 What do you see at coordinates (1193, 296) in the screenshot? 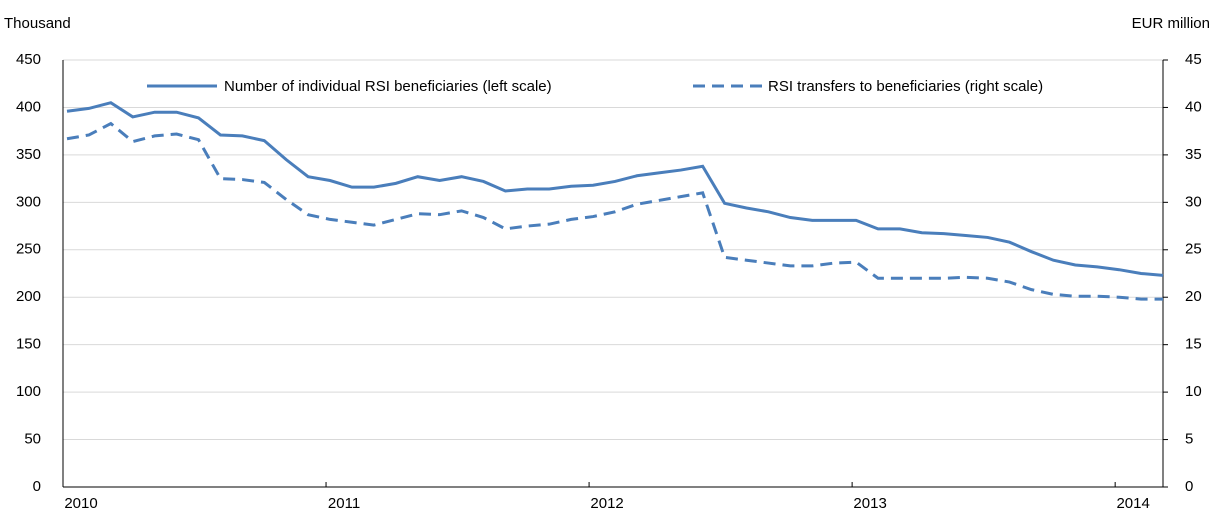
I see `y2-tick-label: 20` at bounding box center [1193, 296].